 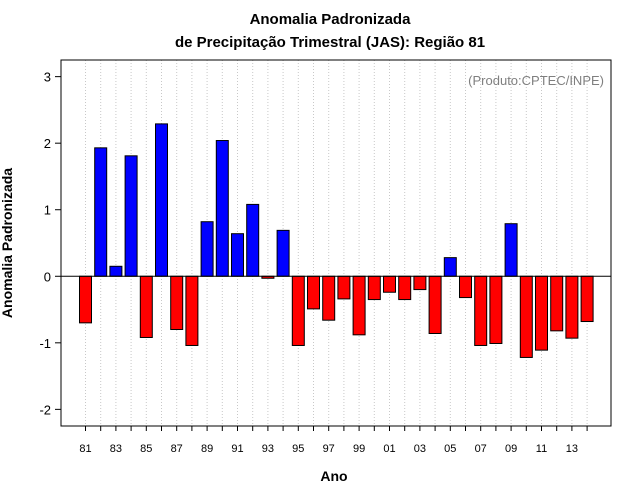 I want to click on x-tick-label-95: 95, so click(x=298, y=449).